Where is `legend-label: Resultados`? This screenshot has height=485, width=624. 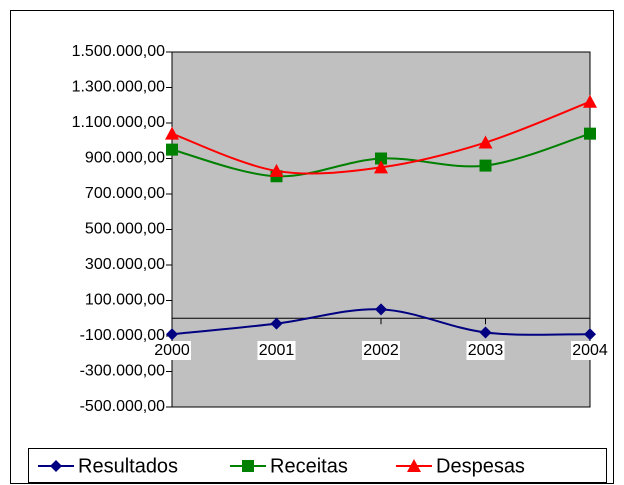
legend-label: Resultados is located at coordinates (128, 466).